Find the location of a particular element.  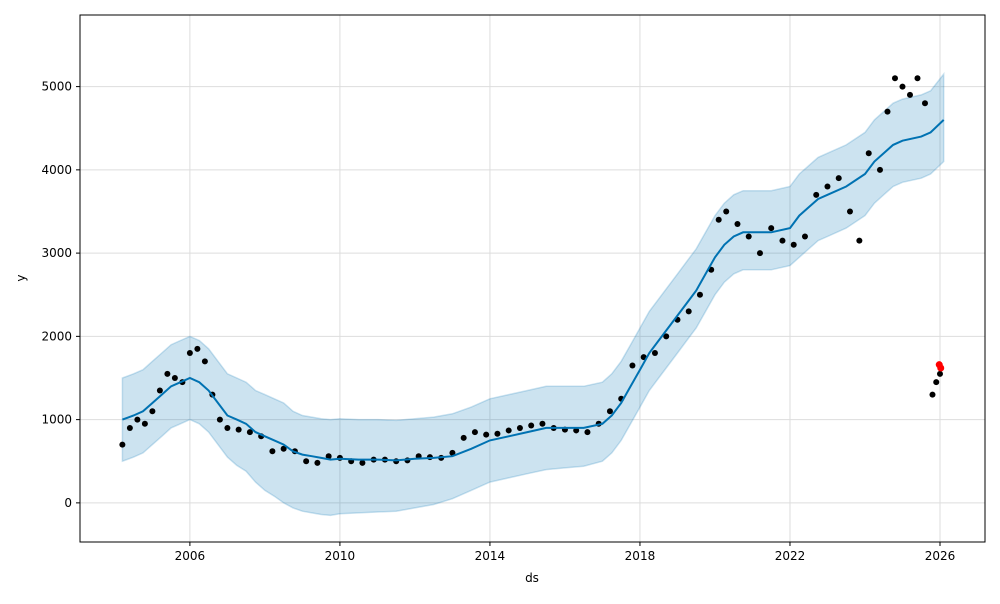

x-tick-label: 2006 is located at coordinates (190, 556).